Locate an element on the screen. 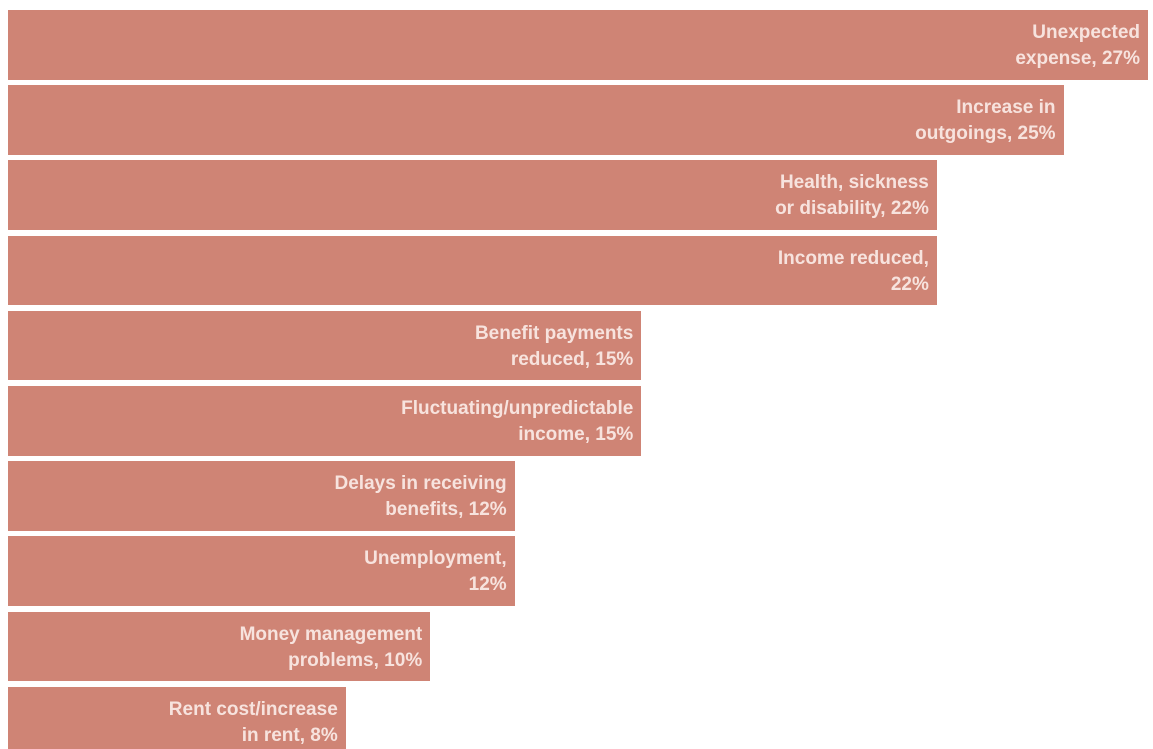 Image resolution: width=1153 pixels, height=749 pixels. bar-data-label: Unexpected expense, 27% is located at coordinates (1077, 45).